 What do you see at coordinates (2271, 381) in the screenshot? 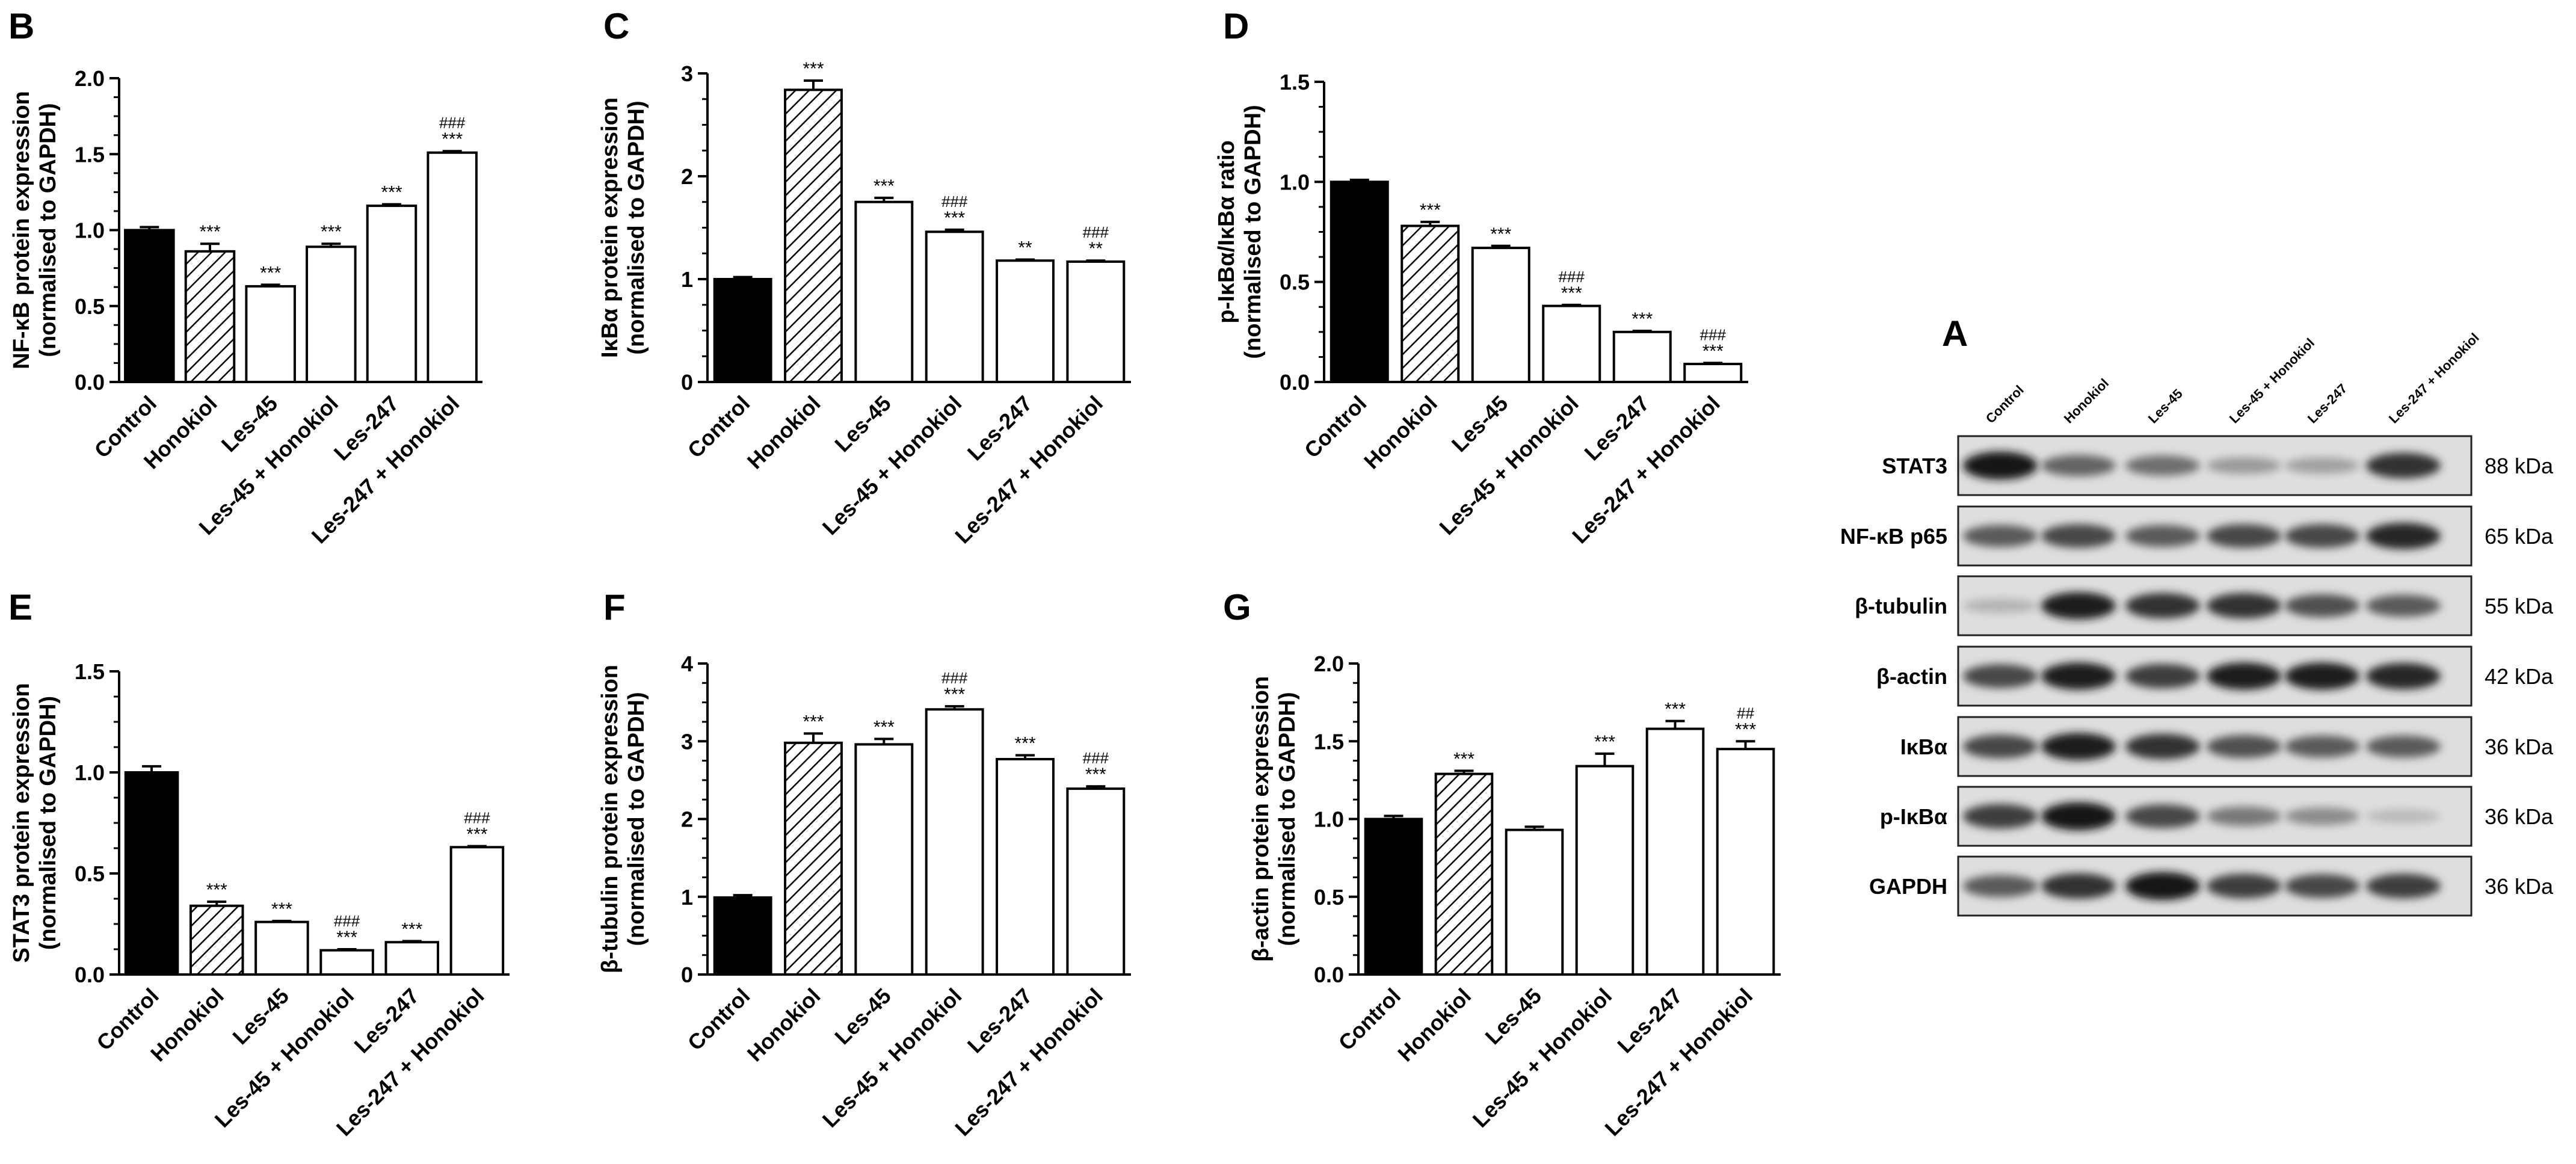
I see `lane-label: Les-45 + Honokiol` at bounding box center [2271, 381].